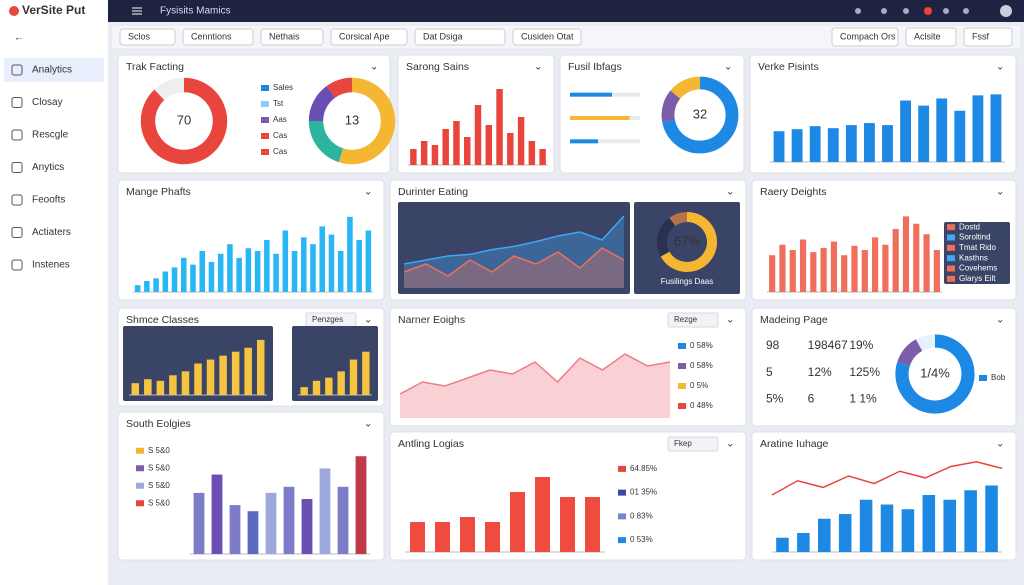 The height and width of the screenshot is (585, 1024). I want to click on nav-item: Actiaters, so click(51, 232).